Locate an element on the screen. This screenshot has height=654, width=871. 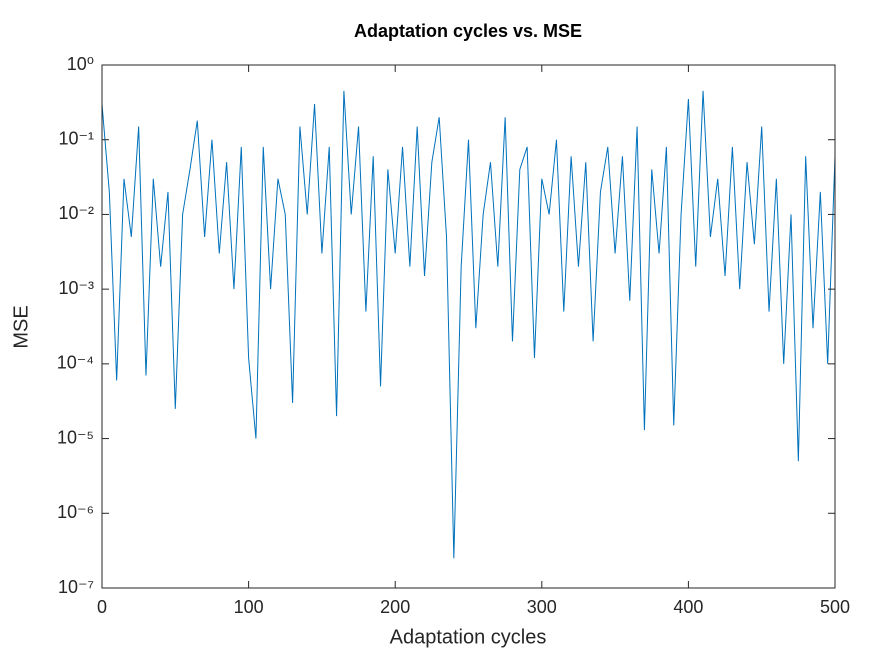
x-tick-label: 300 is located at coordinates (542, 607).